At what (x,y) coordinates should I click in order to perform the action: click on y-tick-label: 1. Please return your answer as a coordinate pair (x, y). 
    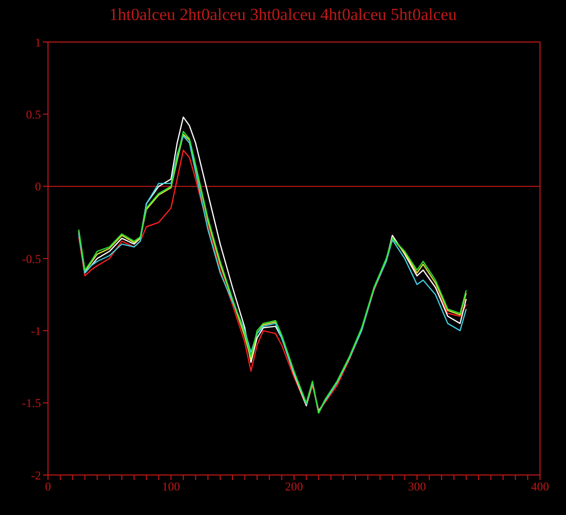
    Looking at the image, I should click on (38, 42).